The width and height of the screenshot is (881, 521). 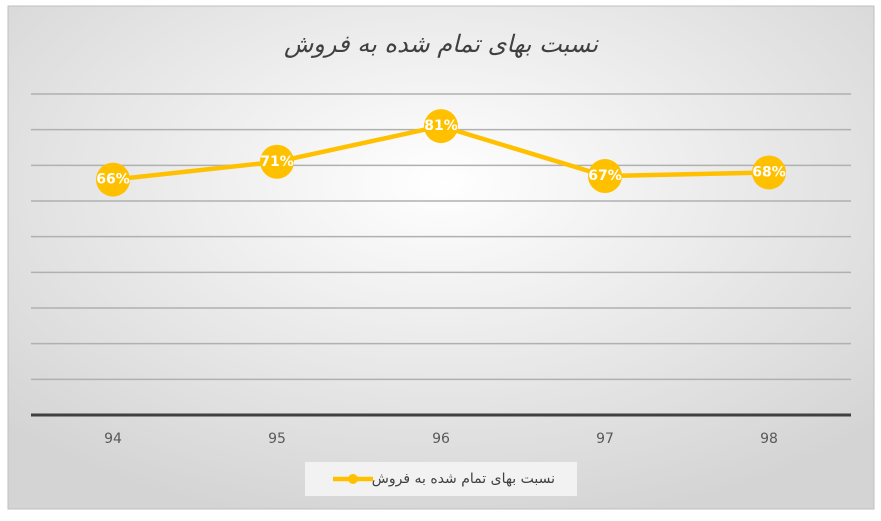 I want to click on x-tick-label: 98, so click(x=769, y=439).